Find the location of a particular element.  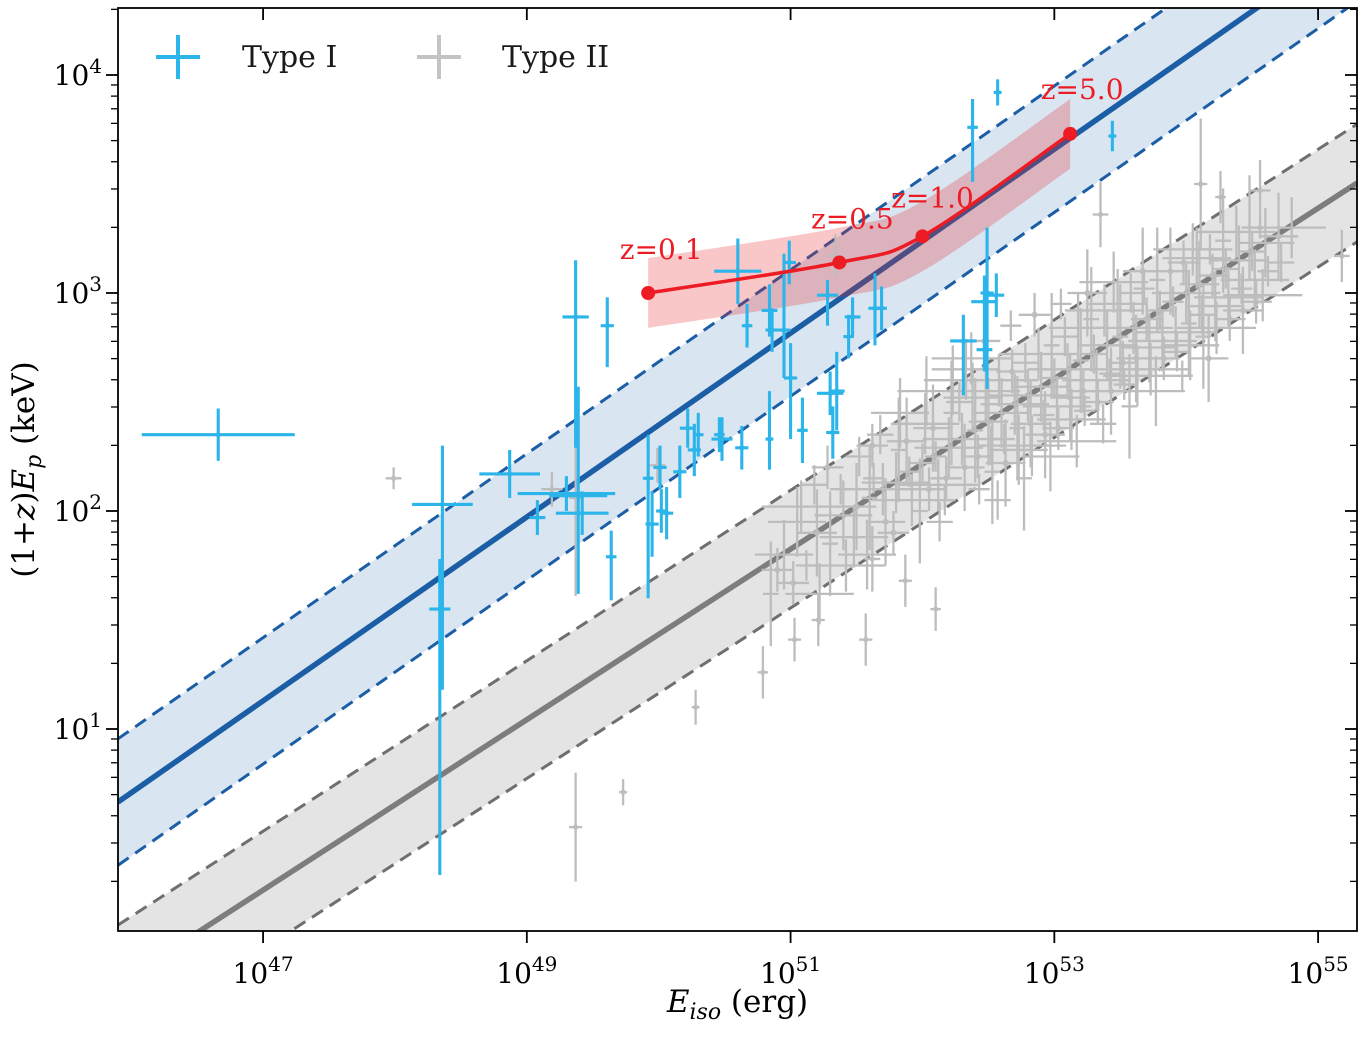

legend-item-type-i: Type I is located at coordinates (246, 57).